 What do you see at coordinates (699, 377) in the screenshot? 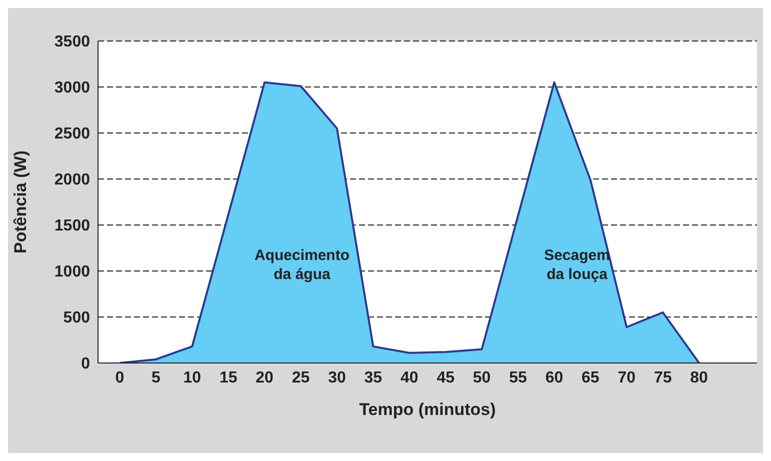
I see `x-tick-label: 80` at bounding box center [699, 377].